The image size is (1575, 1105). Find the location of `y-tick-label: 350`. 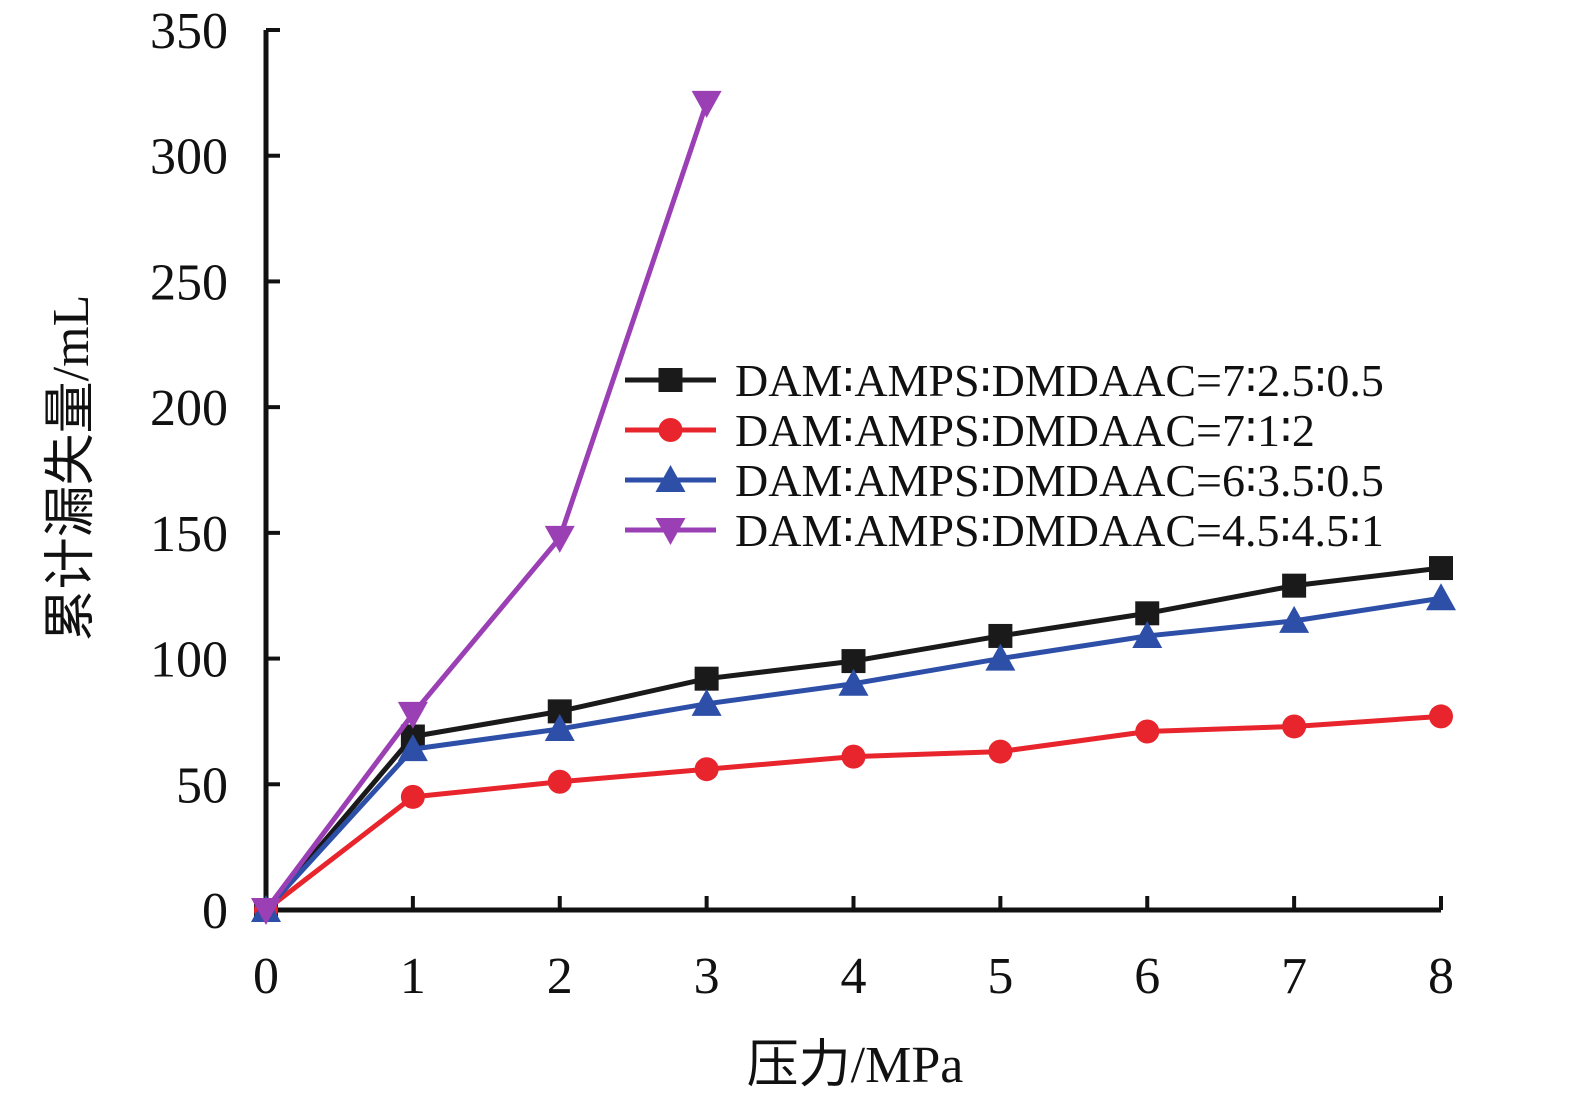

y-tick-label: 350 is located at coordinates (189, 31).